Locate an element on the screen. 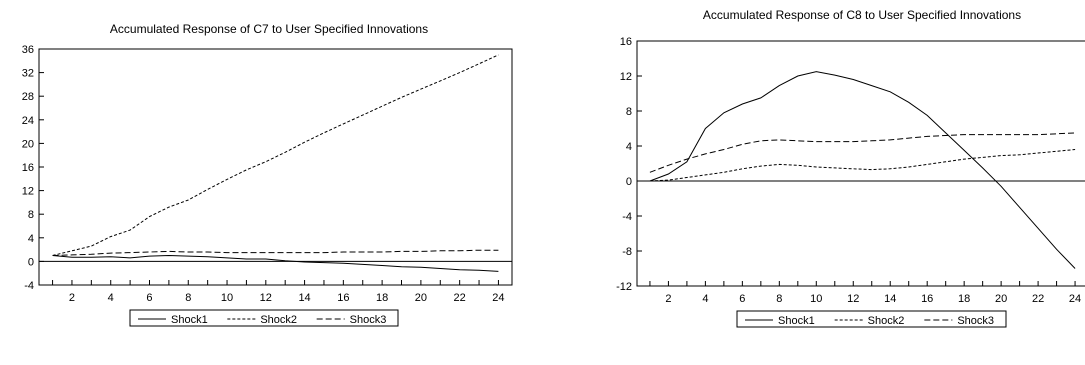 The width and height of the screenshot is (1085, 365). series-line-shock2 is located at coordinates (862, 165).